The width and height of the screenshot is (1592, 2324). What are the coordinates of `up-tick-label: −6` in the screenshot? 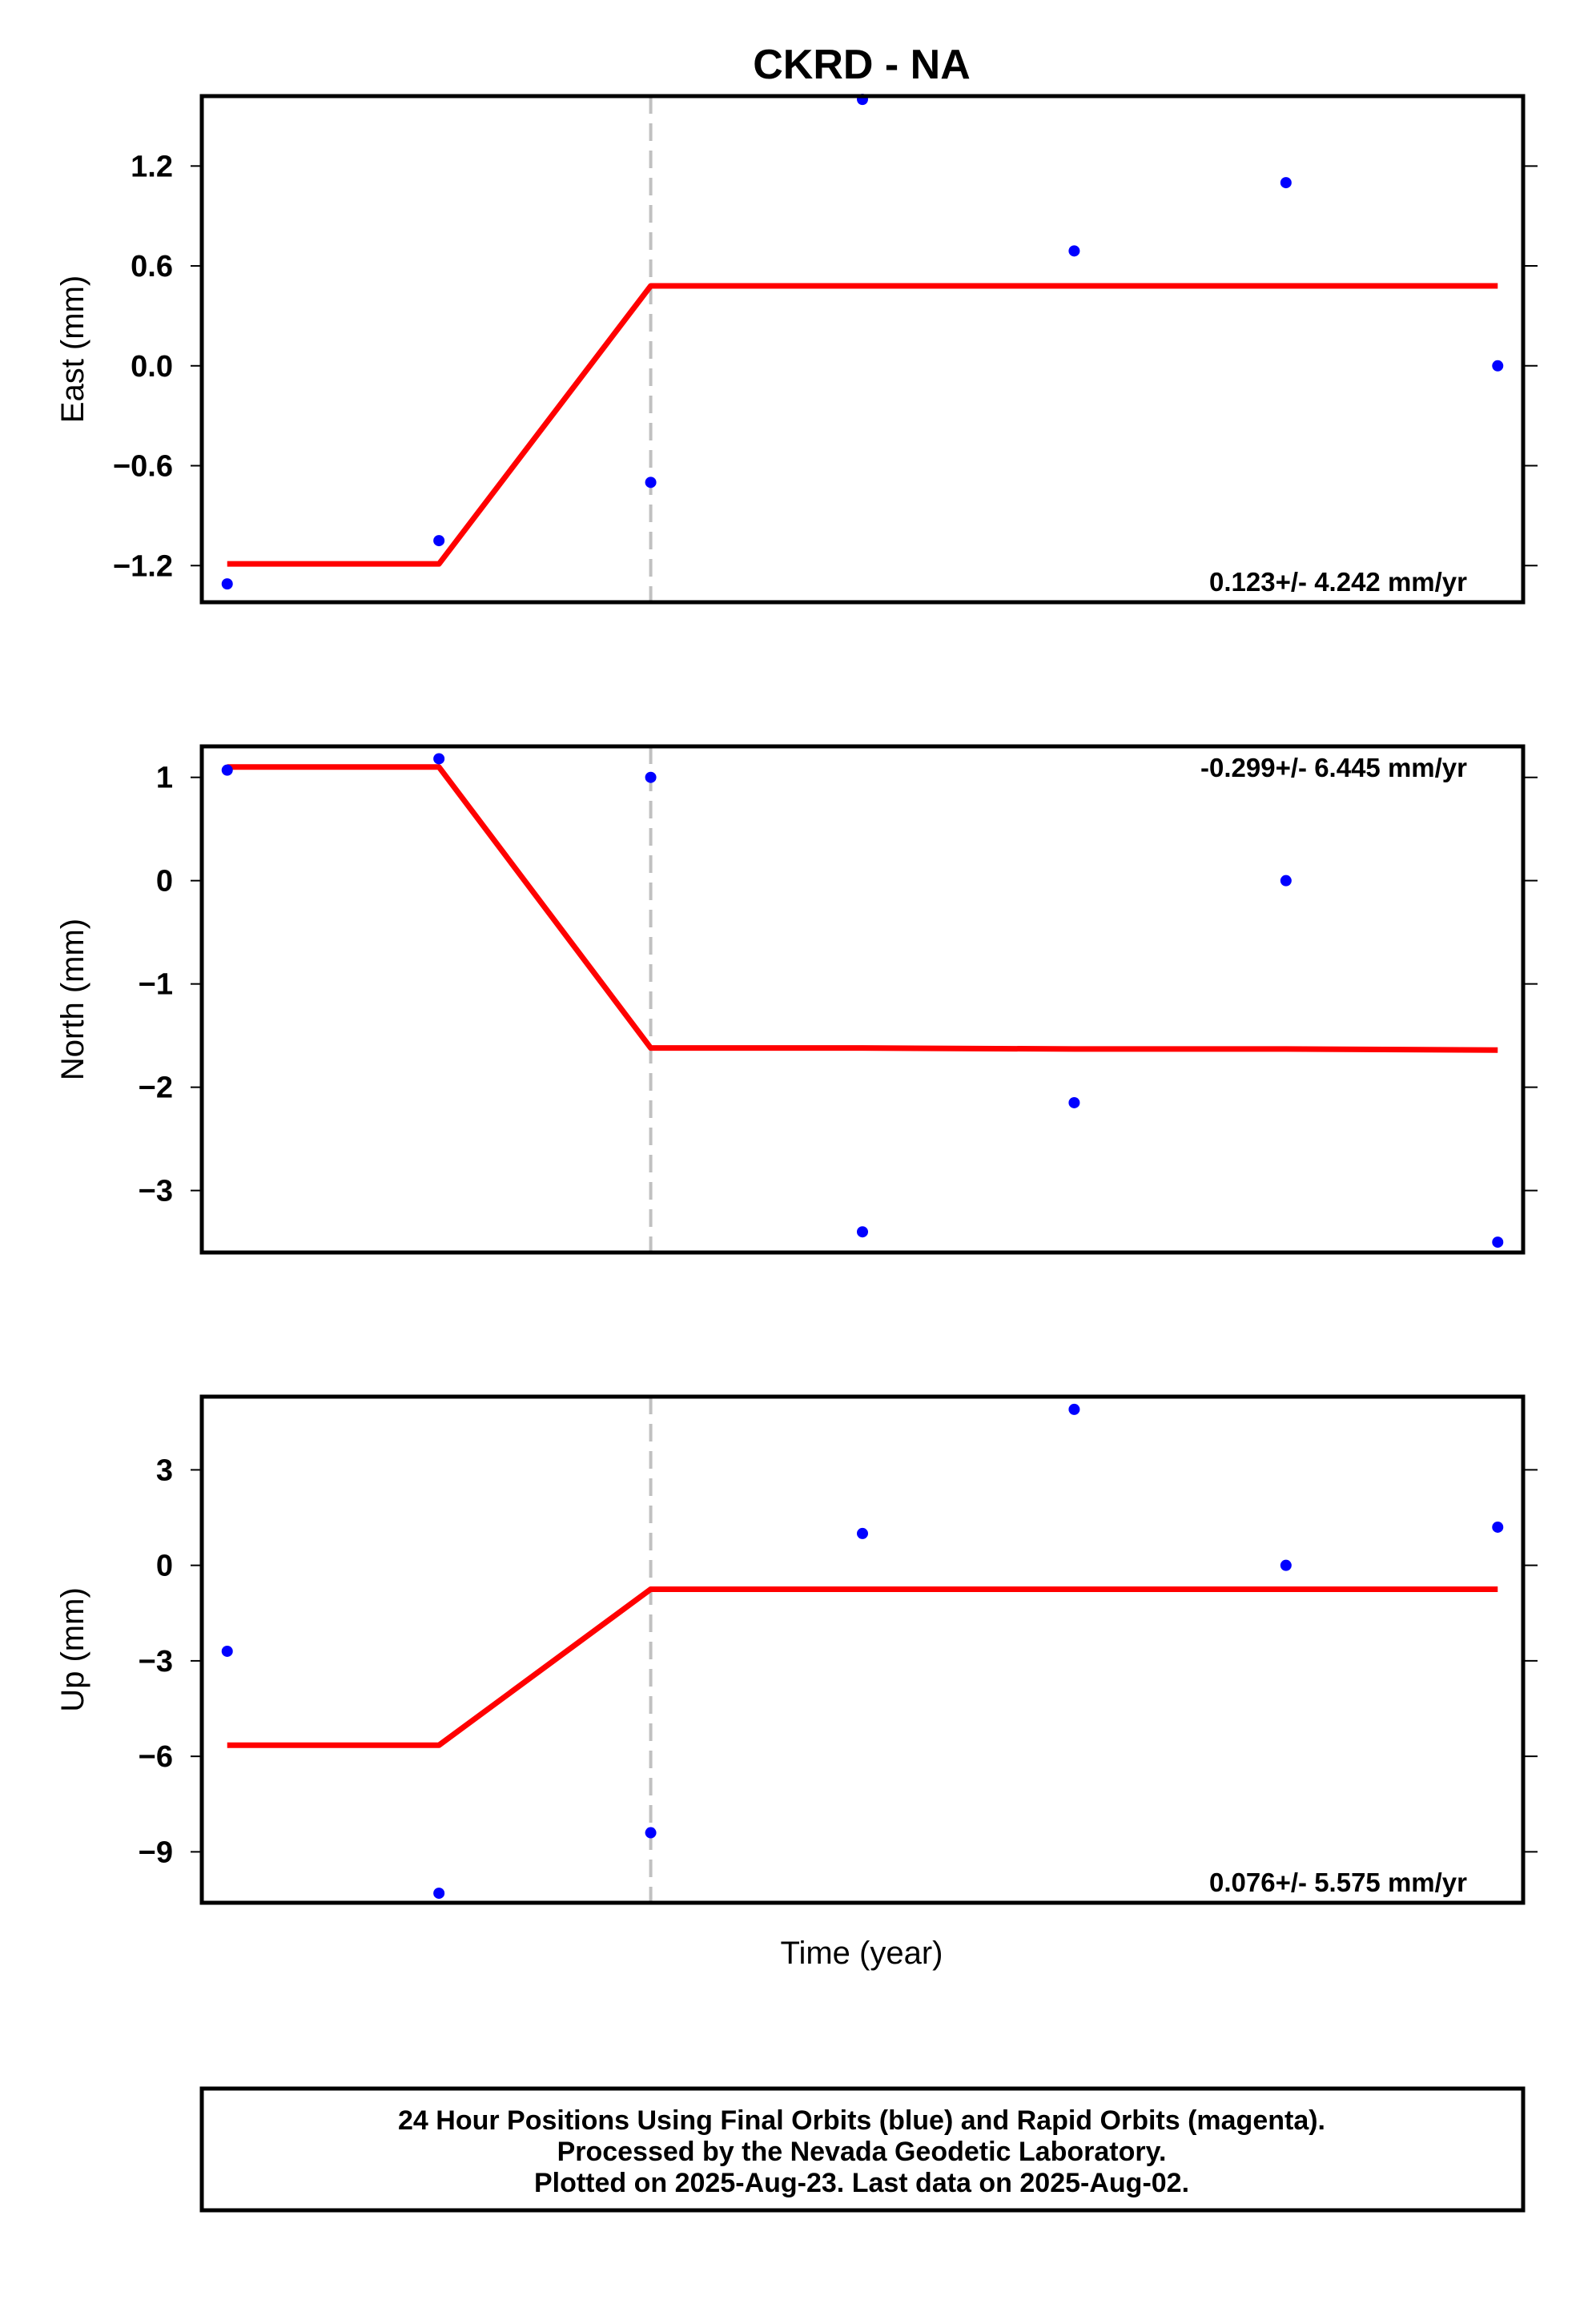 It's located at (156, 1757).